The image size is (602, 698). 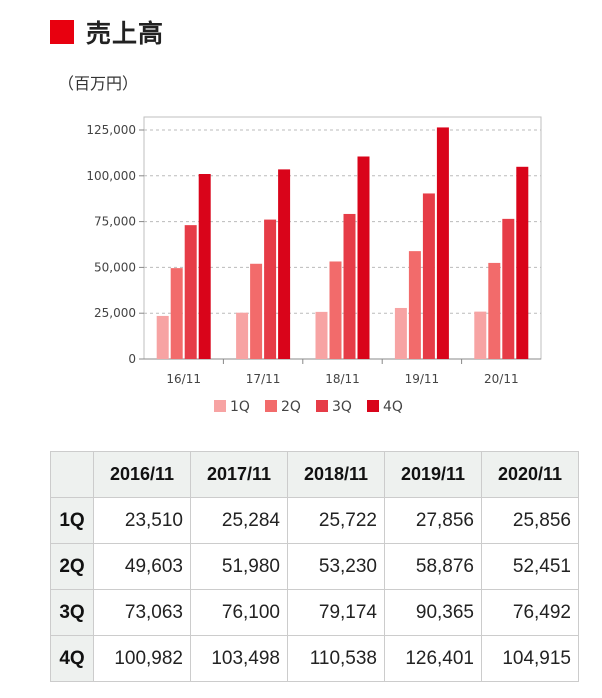 I want to click on table-header-cell: 2016/11, so click(x=142, y=474).